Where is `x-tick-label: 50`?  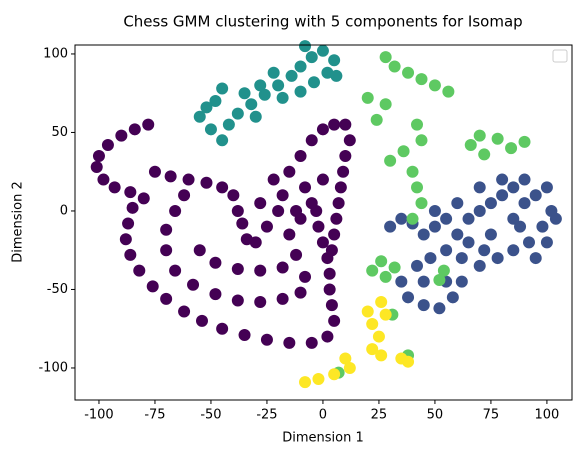 x-tick-label: 50 is located at coordinates (435, 415).